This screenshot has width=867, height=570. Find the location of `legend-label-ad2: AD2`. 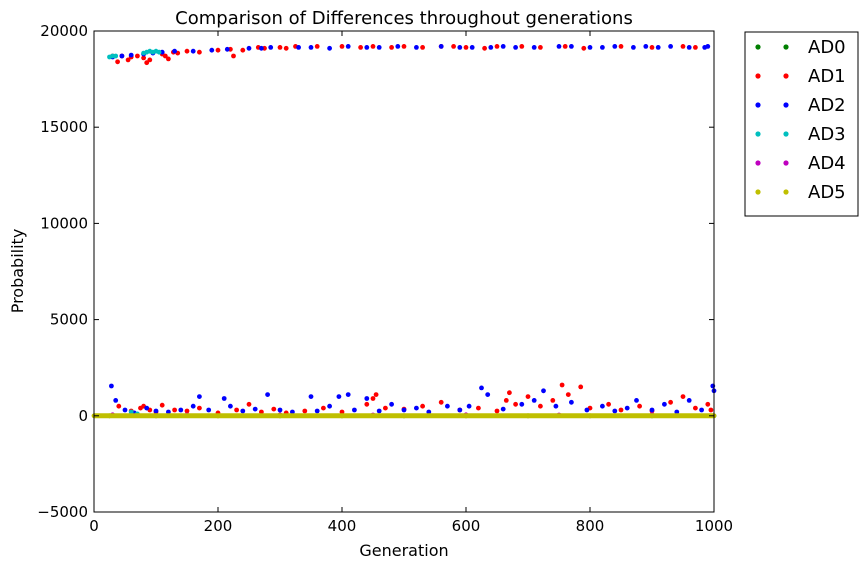

legend-label-ad2: AD2 is located at coordinates (827, 105).